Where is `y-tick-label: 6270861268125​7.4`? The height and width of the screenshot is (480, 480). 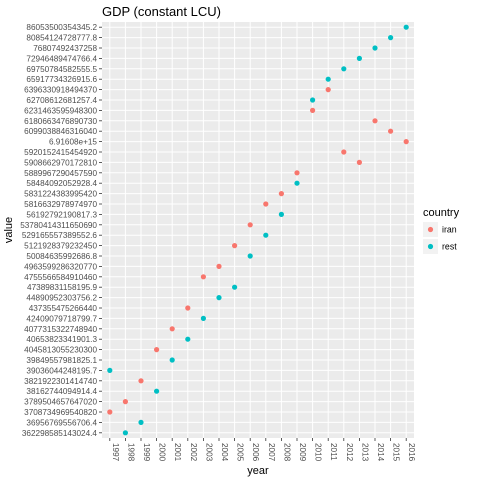 y-tick-label: 6270861268125​7.4 is located at coordinates (61, 100).